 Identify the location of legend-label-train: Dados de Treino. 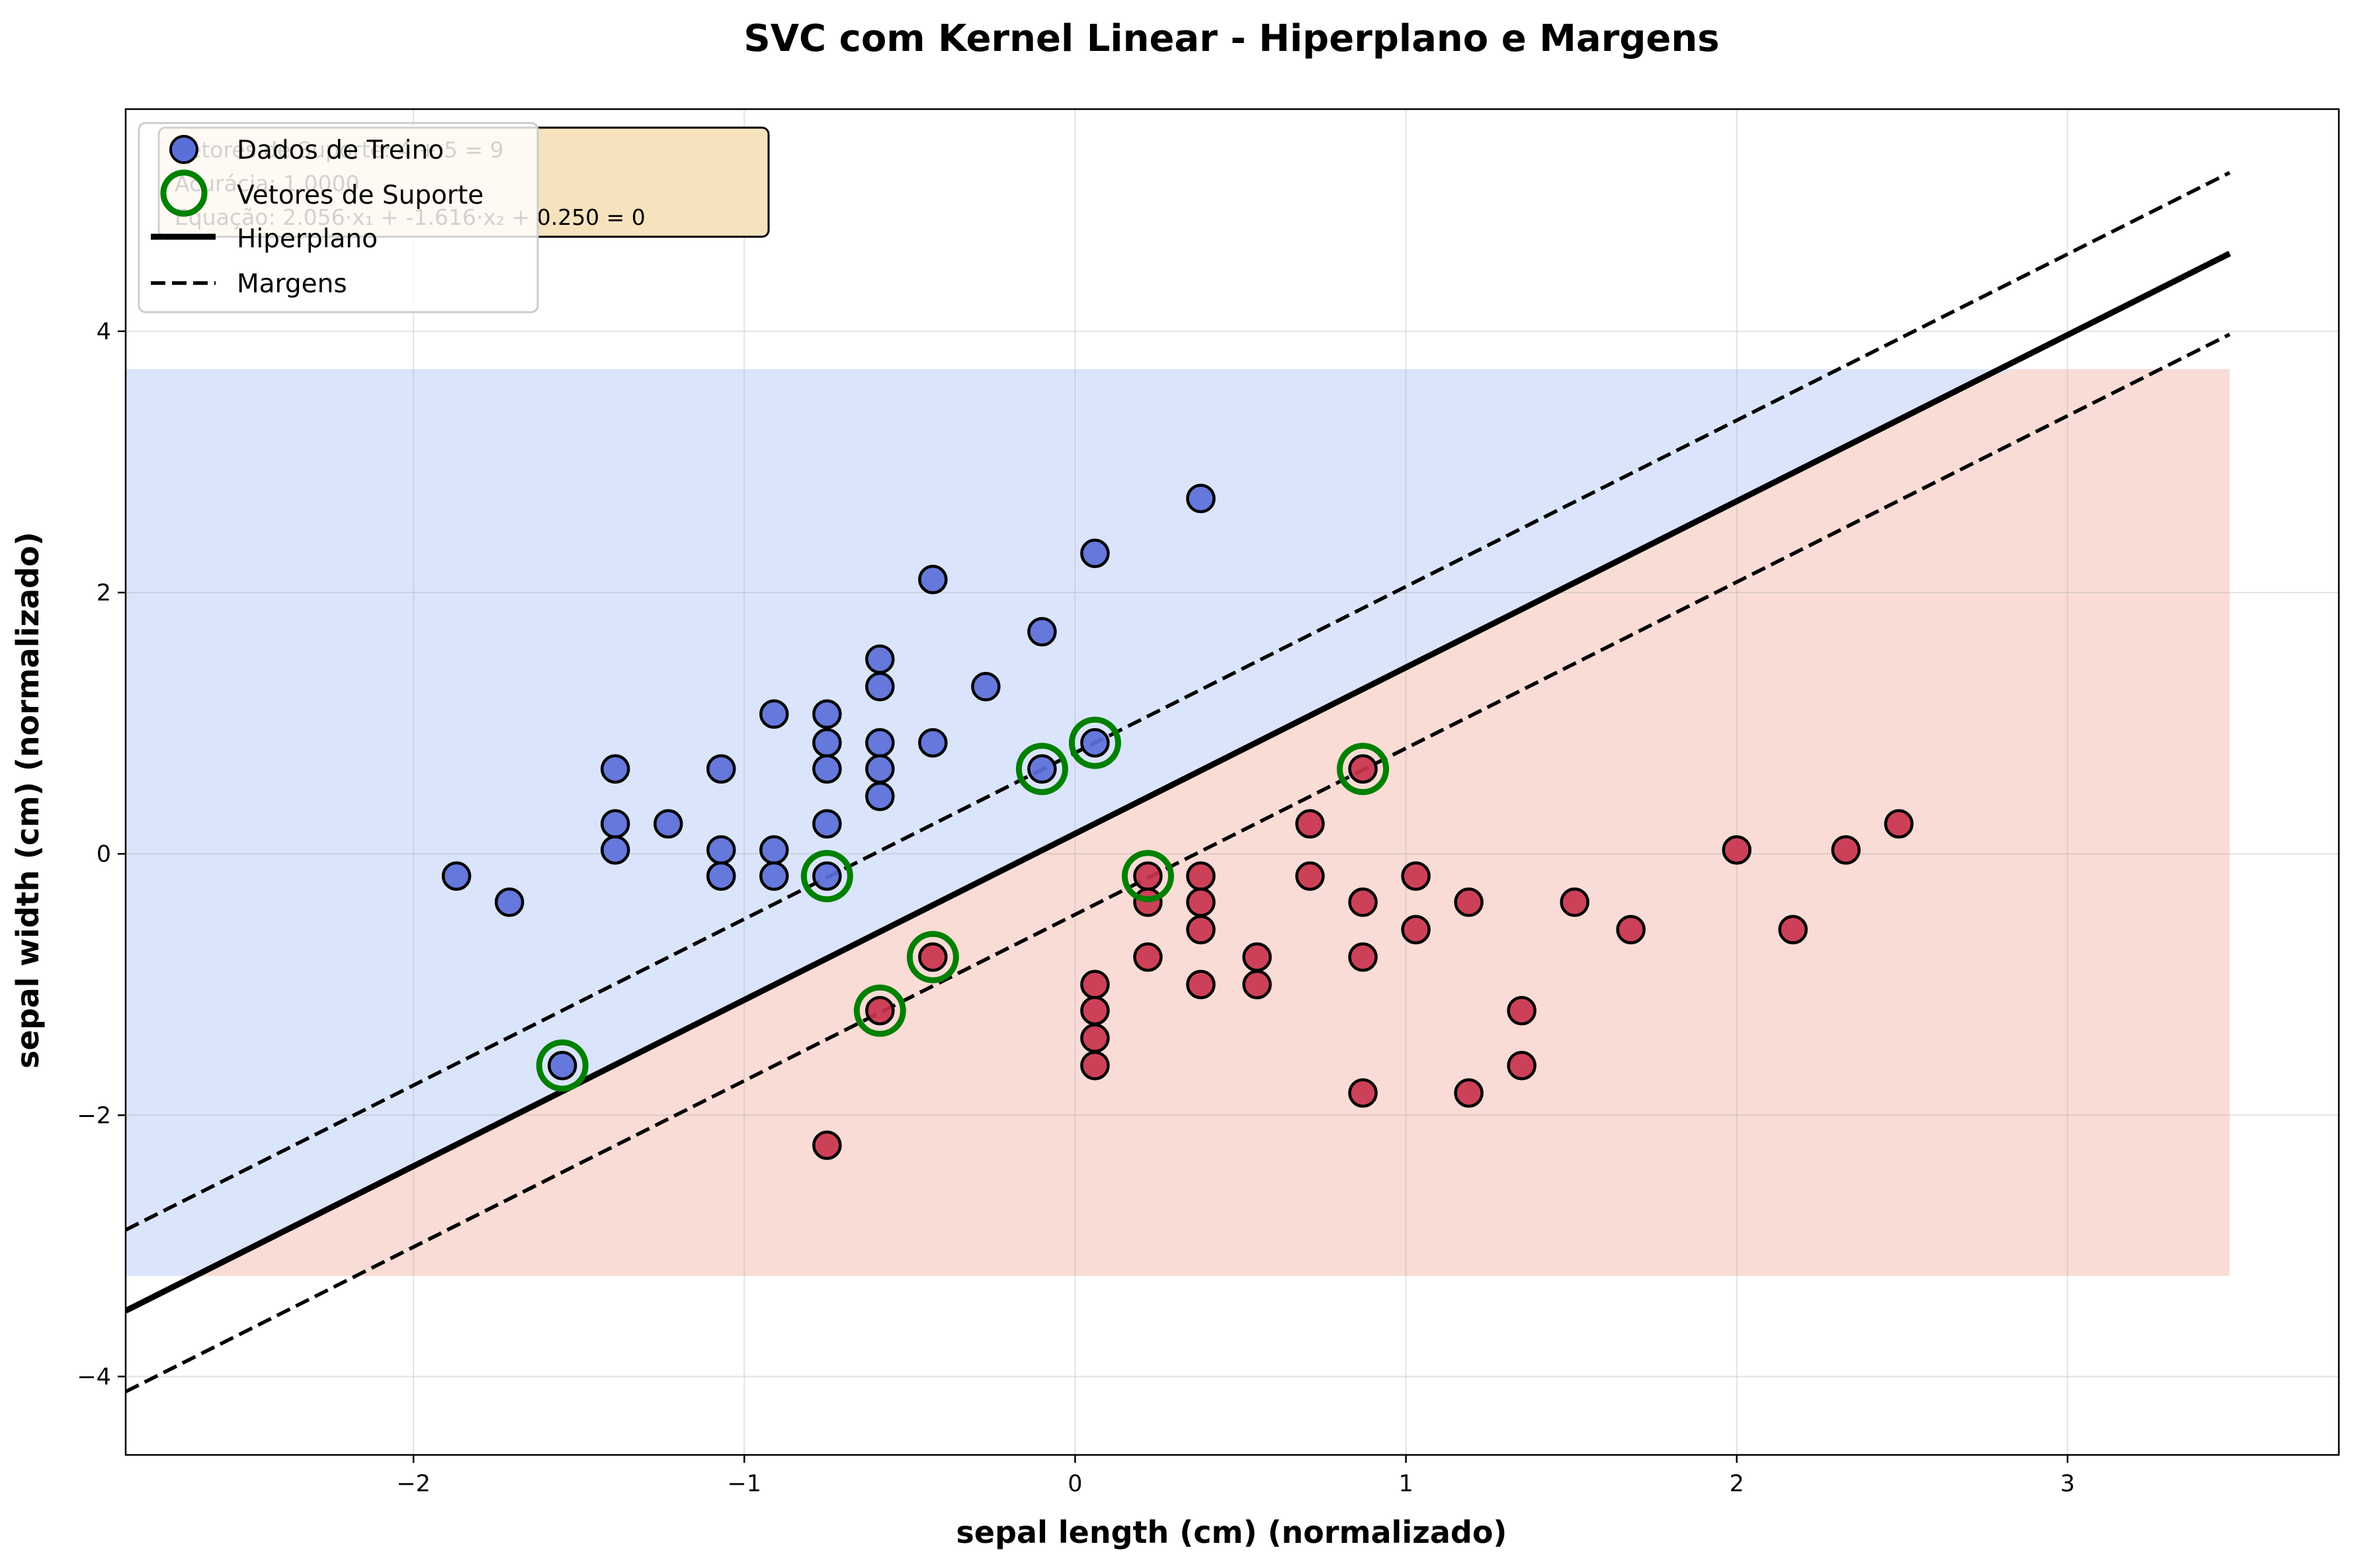
(340, 150).